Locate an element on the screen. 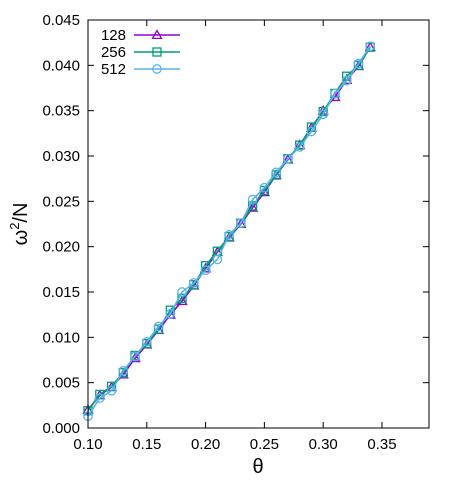 The height and width of the screenshot is (481, 459). y-tick-label: 0.025 is located at coordinates (61, 201).